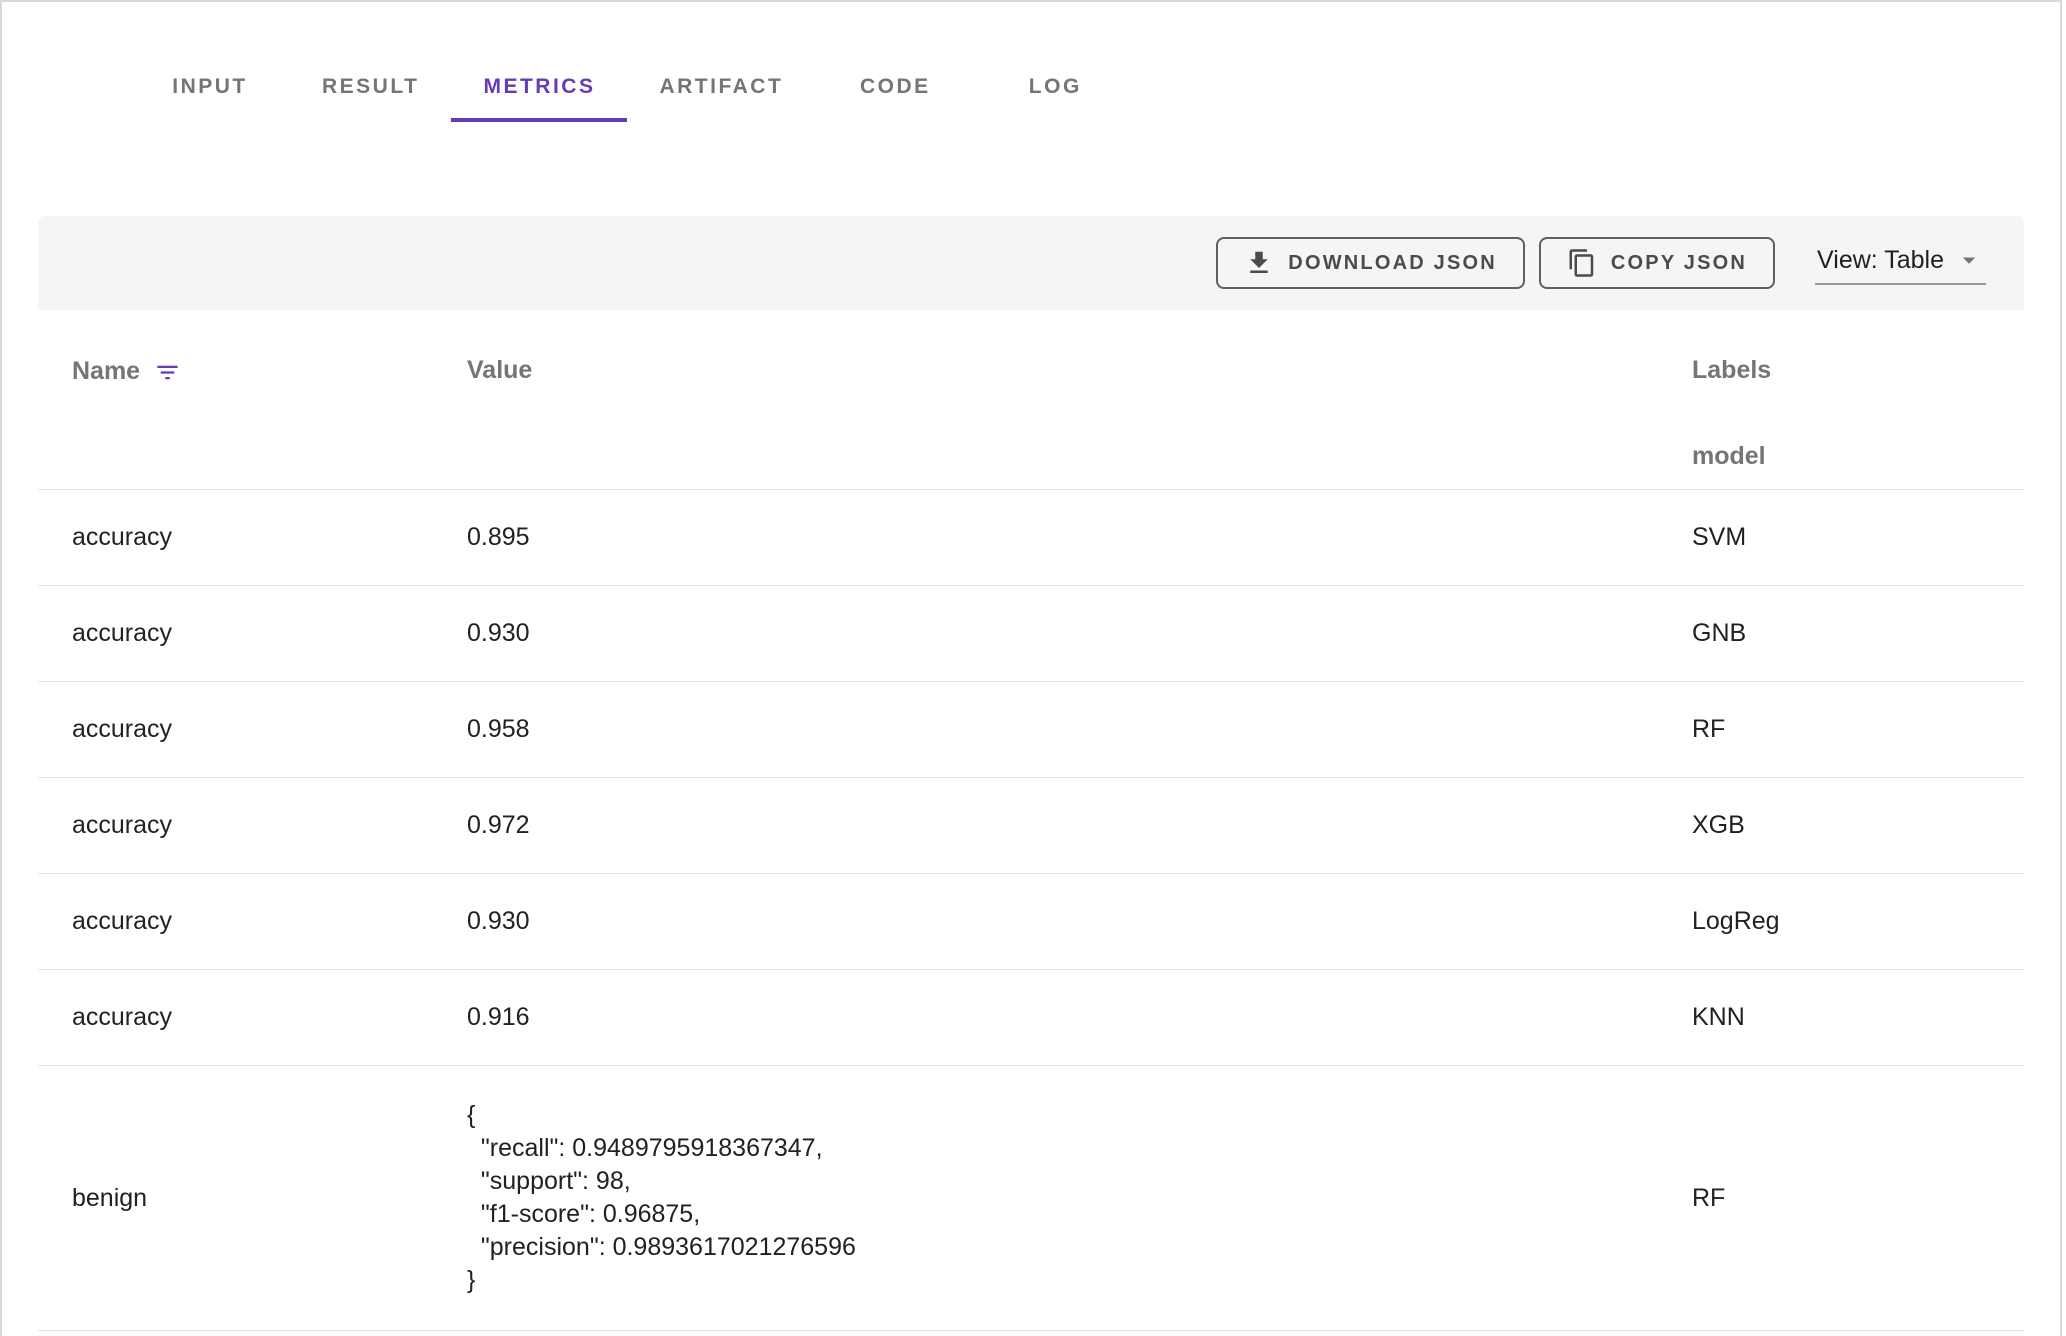  Describe the element at coordinates (1718, 825) in the screenshot. I see `metric-label: XGB` at that location.